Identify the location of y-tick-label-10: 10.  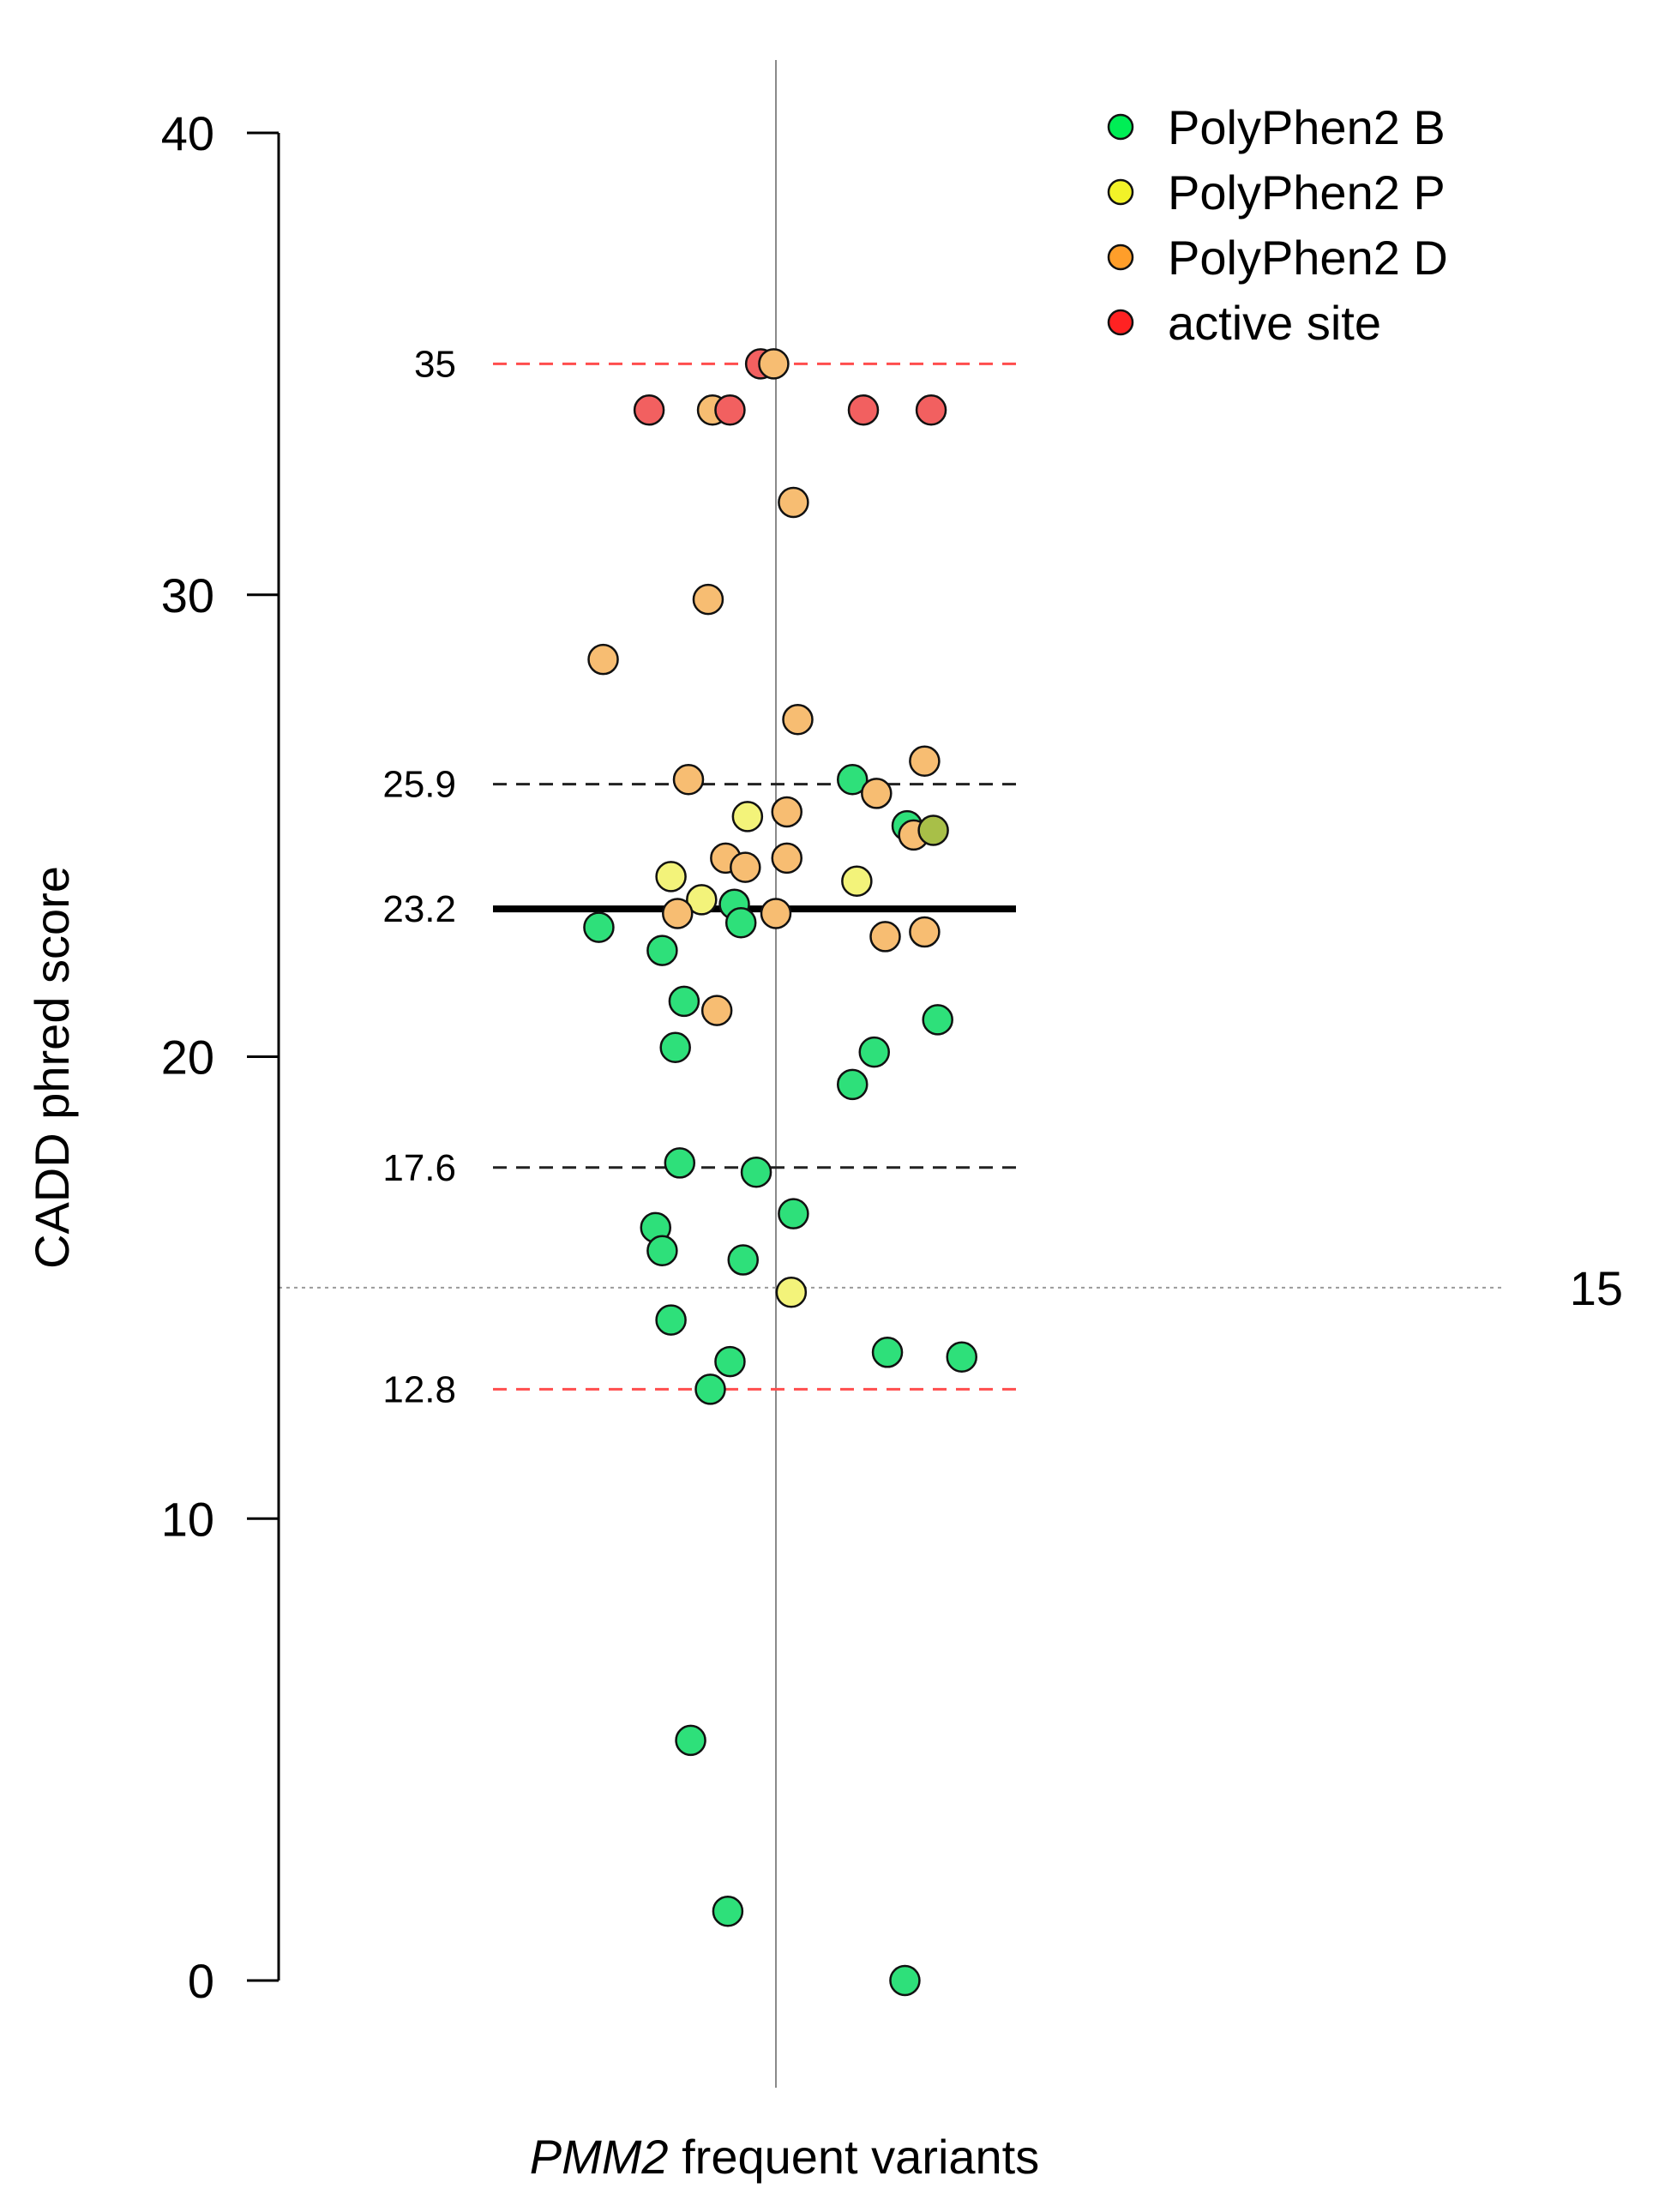
(187, 1519).